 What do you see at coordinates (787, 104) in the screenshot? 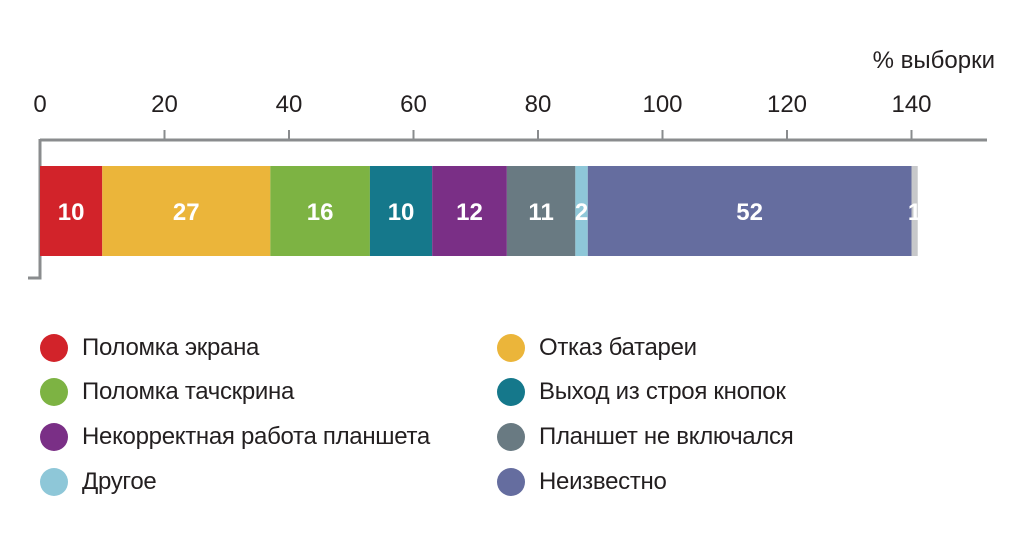
I see `tick-label: 120` at bounding box center [787, 104].